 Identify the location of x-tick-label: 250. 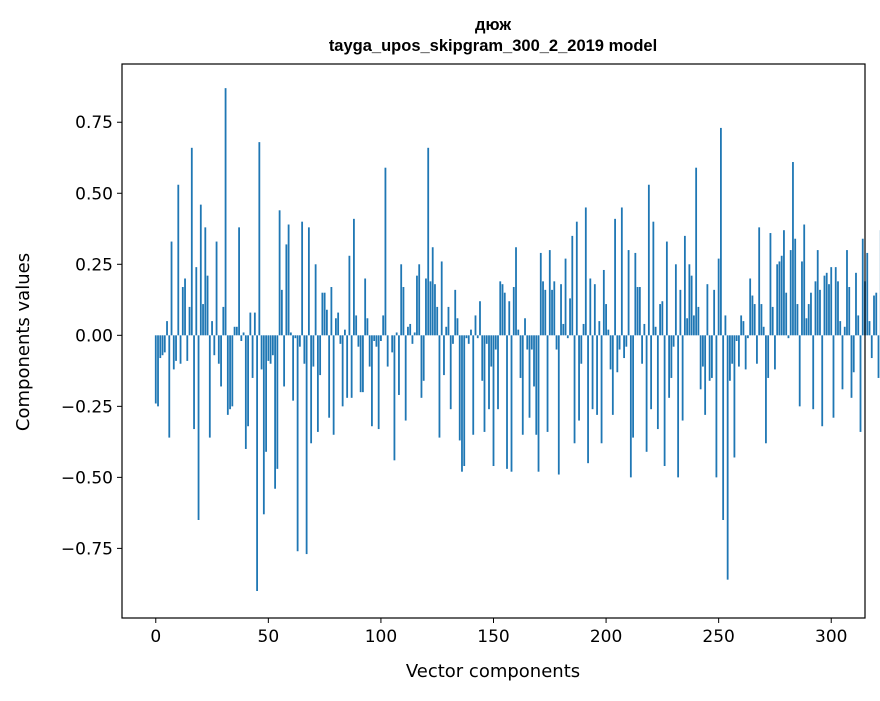
(718, 637).